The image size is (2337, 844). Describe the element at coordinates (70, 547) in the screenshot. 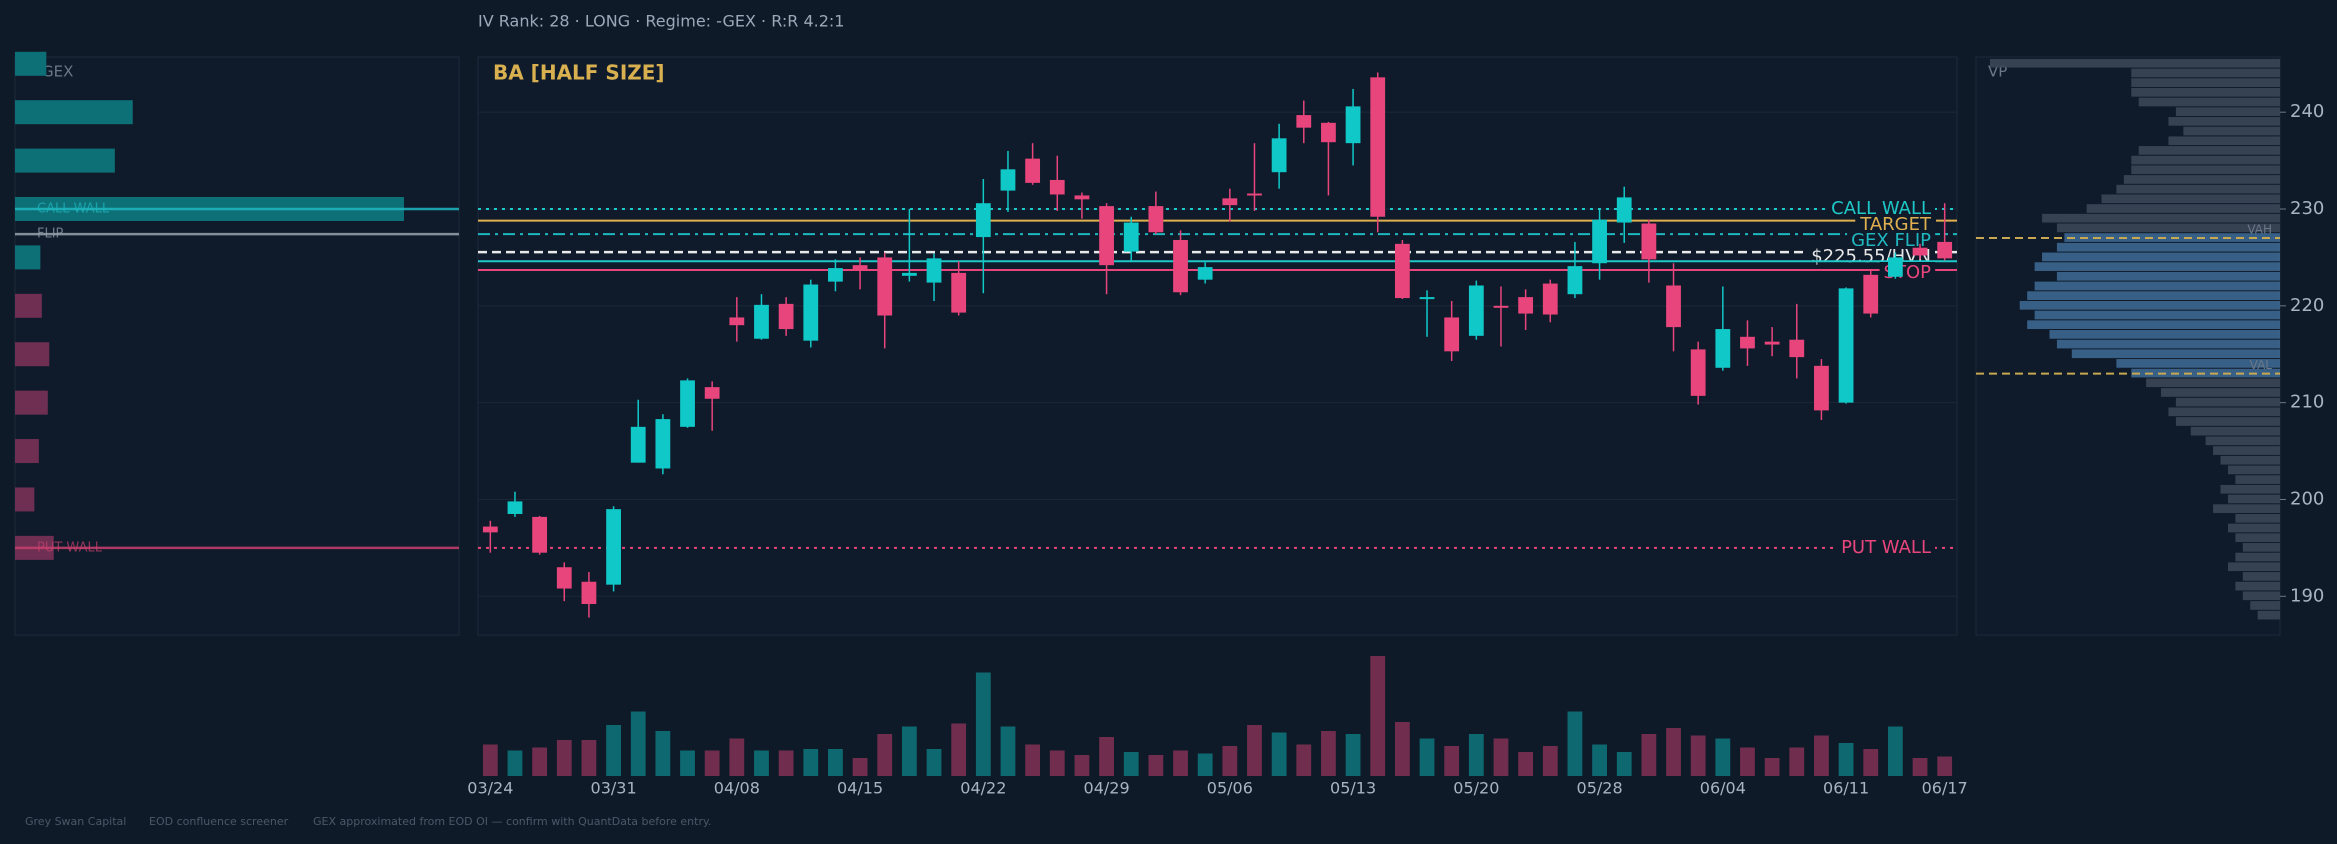

I see `gex-level-label: PUT WALL` at that location.